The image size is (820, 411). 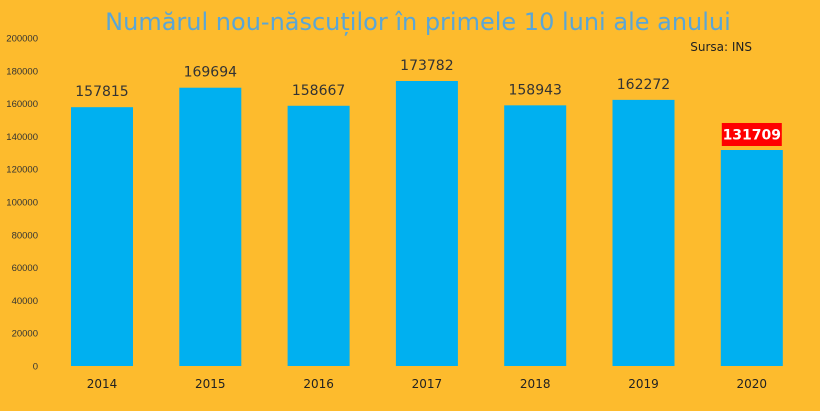 What do you see at coordinates (643, 85) in the screenshot?
I see `data-label: 162272` at bounding box center [643, 85].